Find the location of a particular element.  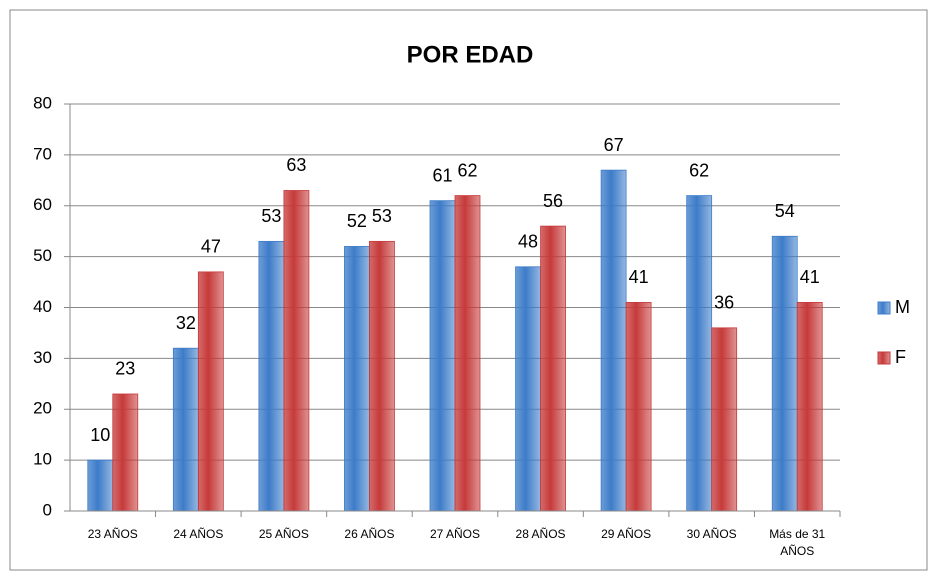

data-label: 48 is located at coordinates (528, 242).